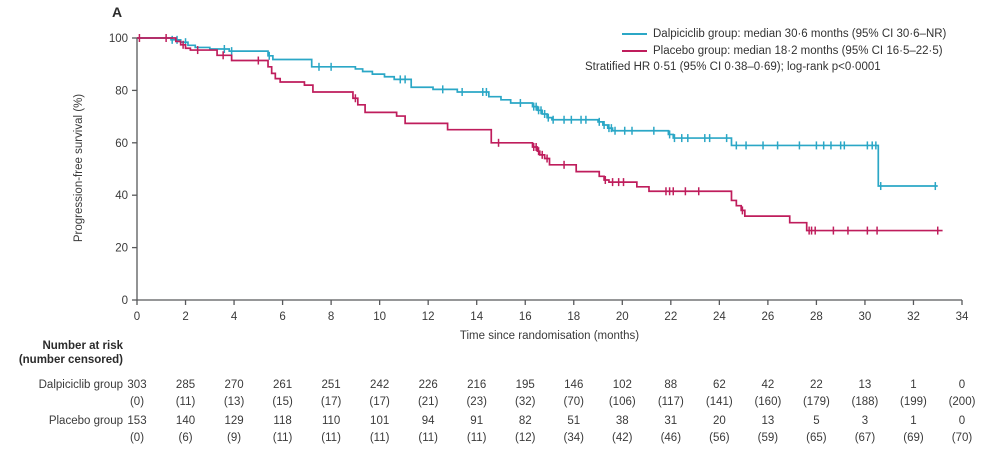  I want to click on y-tick-label: 60, so click(121, 144).